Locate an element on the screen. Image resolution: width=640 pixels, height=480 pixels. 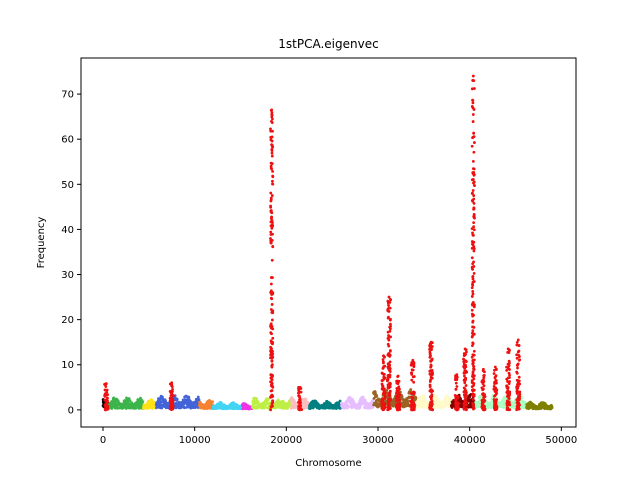
chart-title: 1stPCA.eigenvec is located at coordinates (328, 44).